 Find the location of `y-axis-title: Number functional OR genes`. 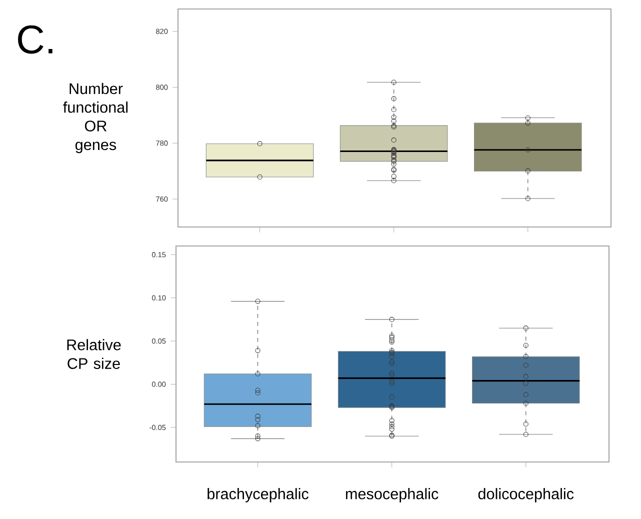

y-axis-title: Number functional OR genes is located at coordinates (95, 118).